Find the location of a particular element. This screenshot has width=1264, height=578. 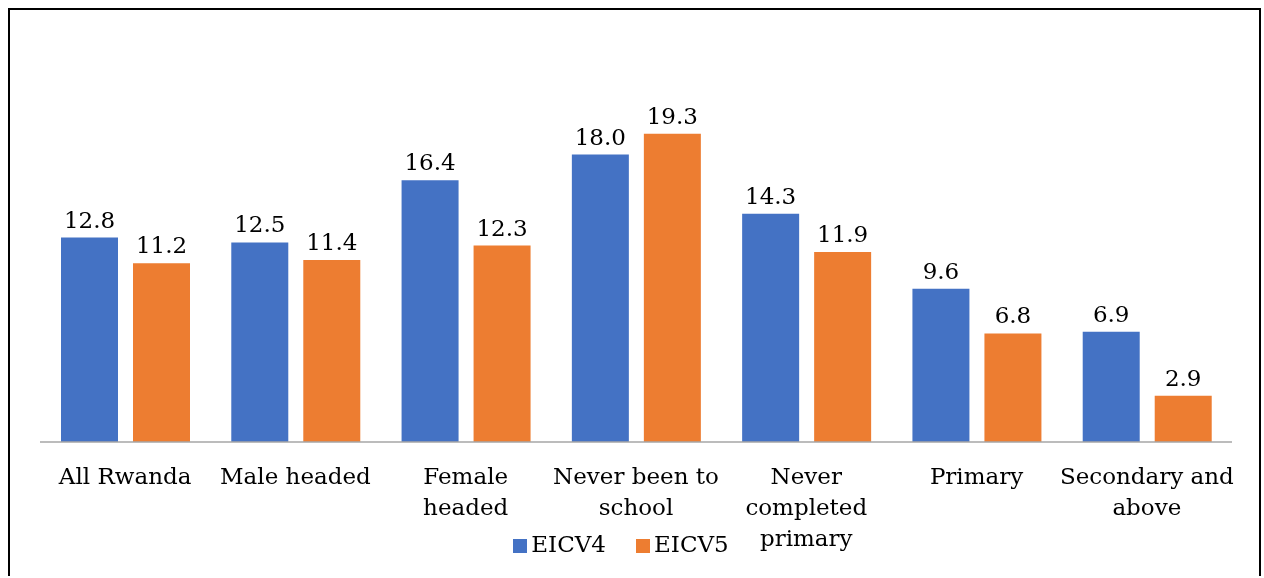

x-tick-label: Primary is located at coordinates (976, 476).